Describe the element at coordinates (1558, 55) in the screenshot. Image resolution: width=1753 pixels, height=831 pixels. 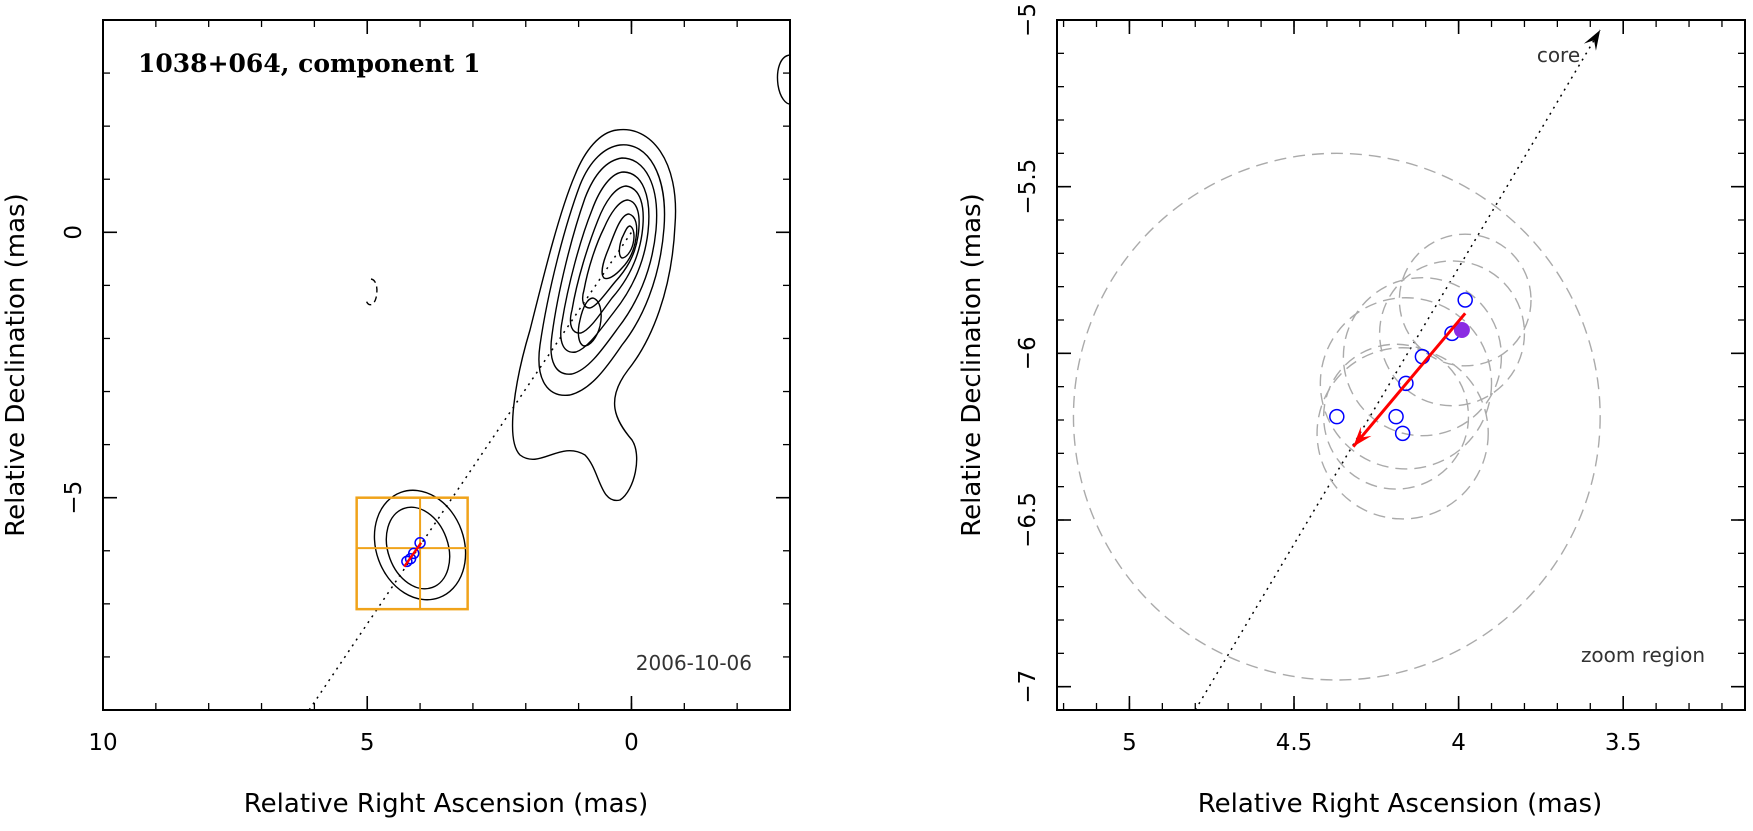
I see `core-label: core` at that location.